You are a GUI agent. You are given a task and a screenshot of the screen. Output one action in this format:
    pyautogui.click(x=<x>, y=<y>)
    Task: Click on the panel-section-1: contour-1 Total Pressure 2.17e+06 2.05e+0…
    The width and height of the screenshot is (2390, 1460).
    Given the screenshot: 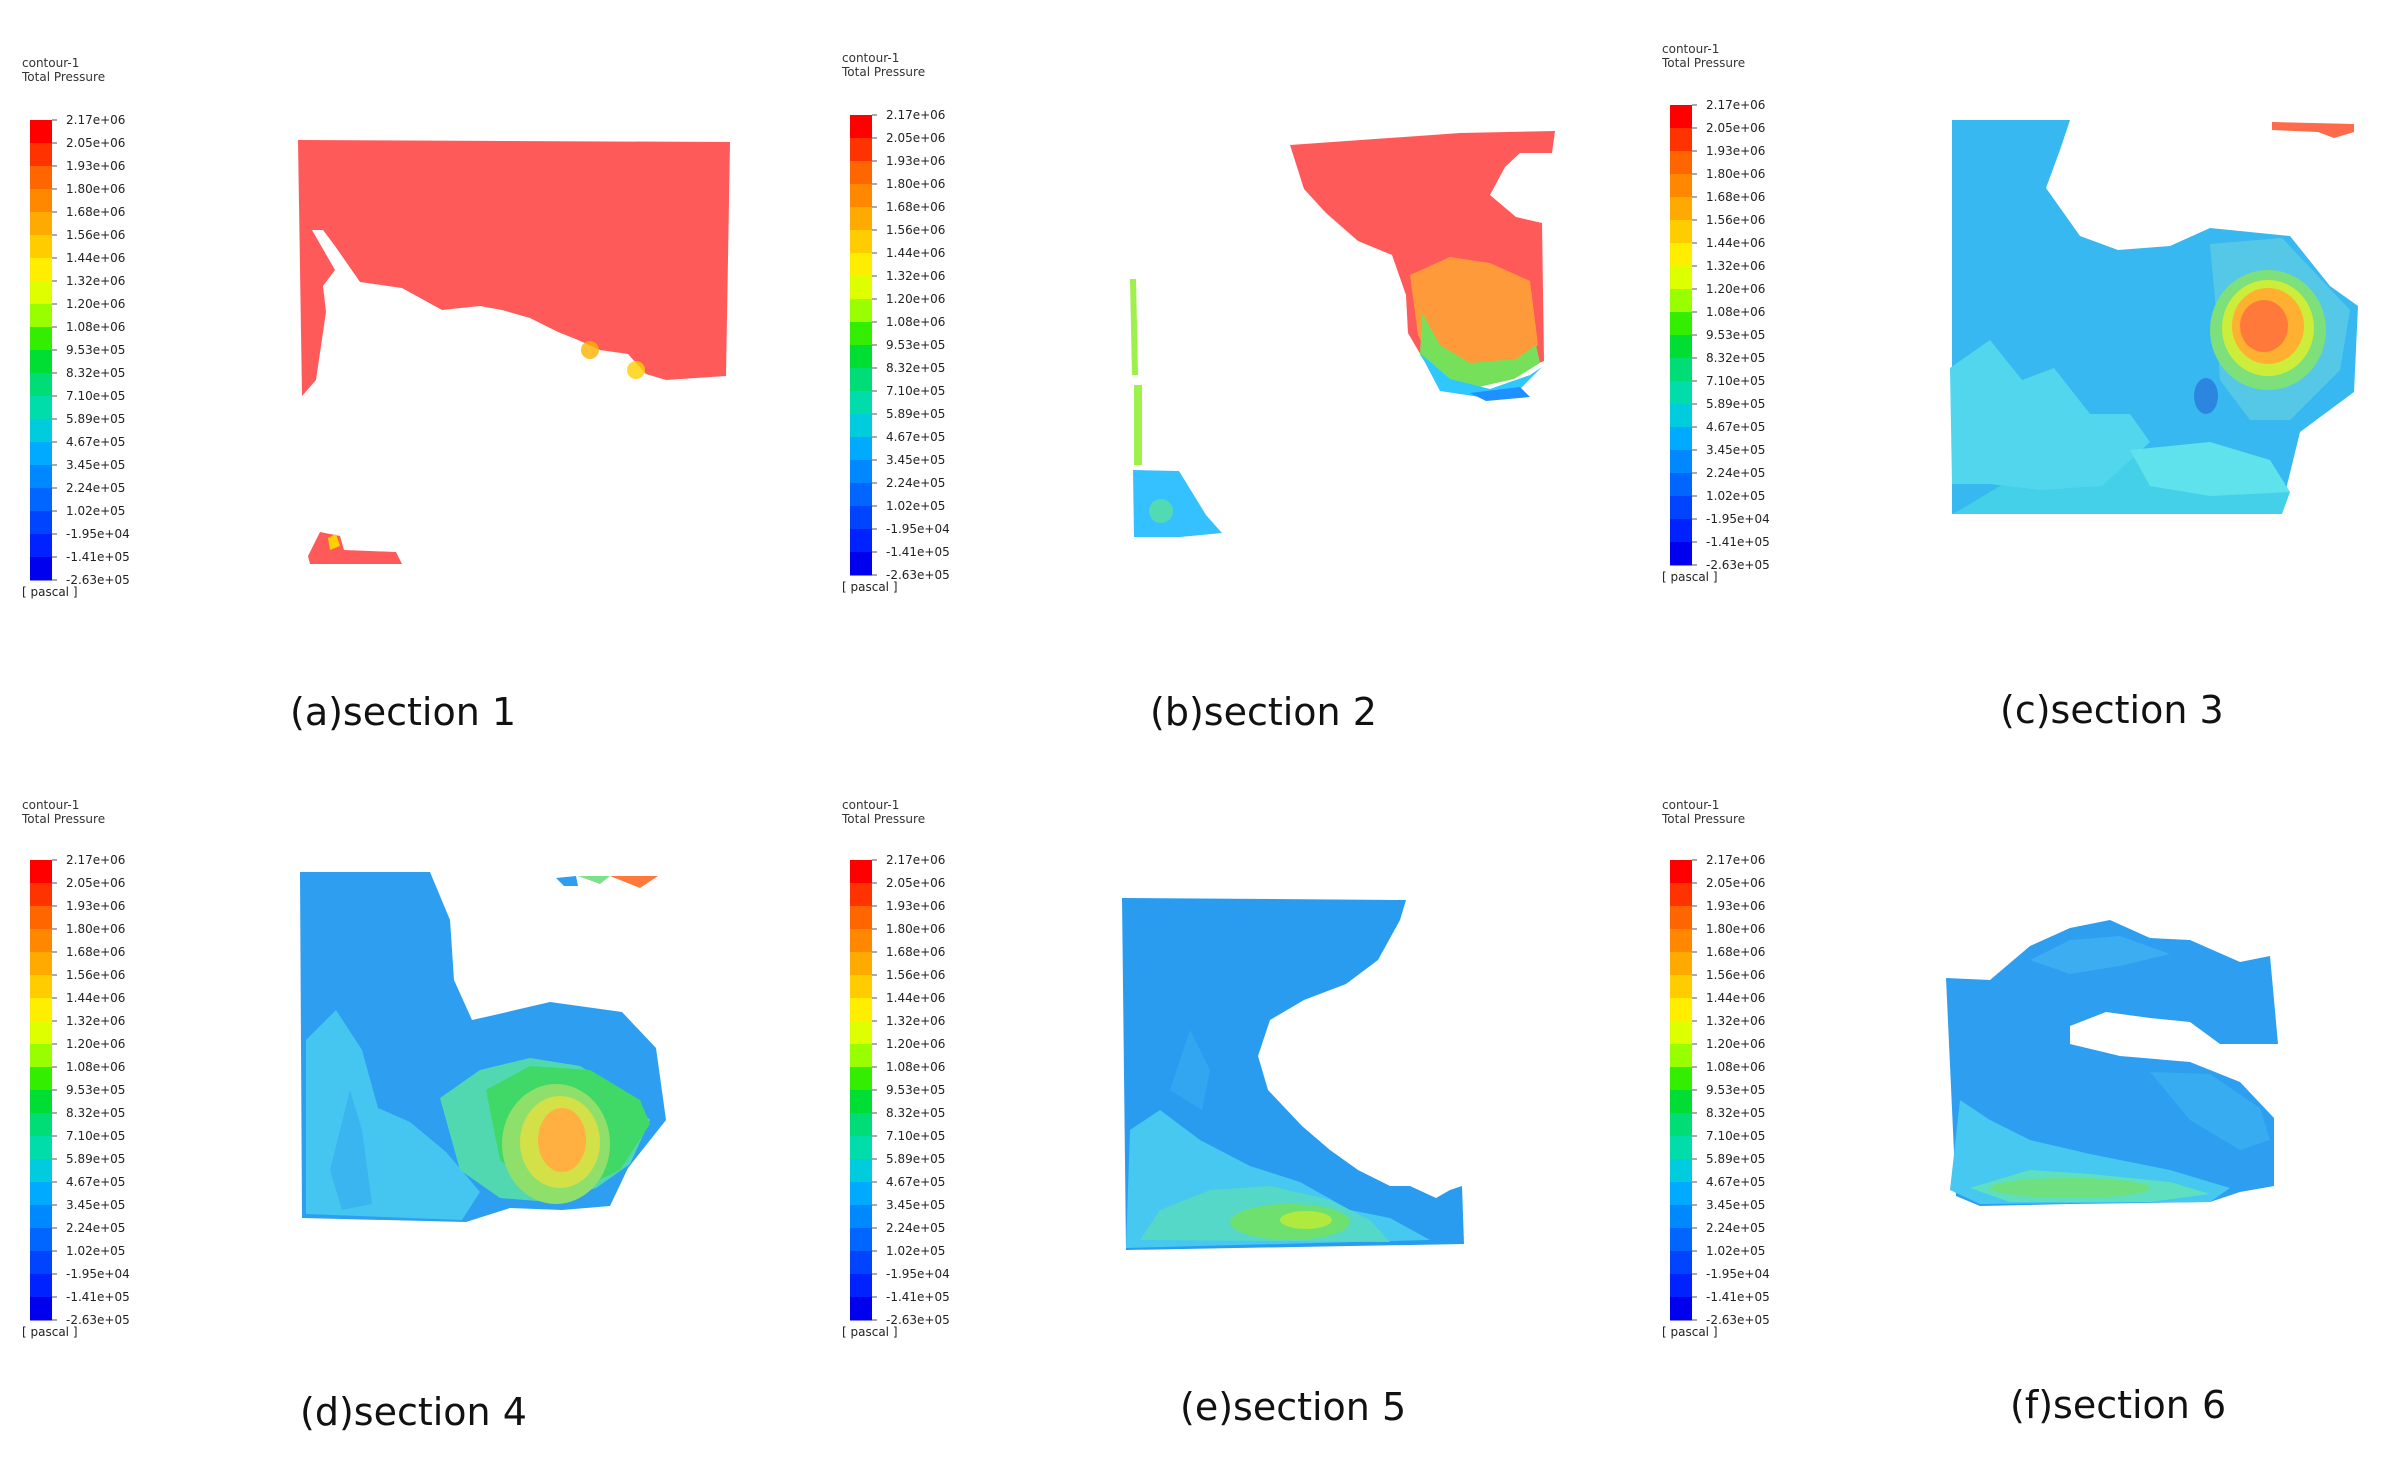 What is the action you would take?
    pyautogui.click(x=405, y=345)
    